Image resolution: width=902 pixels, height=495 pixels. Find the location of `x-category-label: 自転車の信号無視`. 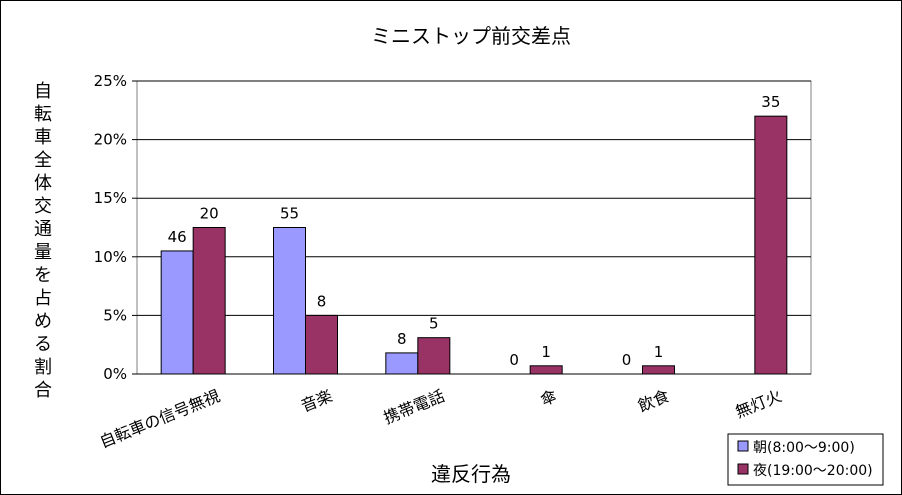

x-category-label: 自転車の信号無視 is located at coordinates (160, 419).